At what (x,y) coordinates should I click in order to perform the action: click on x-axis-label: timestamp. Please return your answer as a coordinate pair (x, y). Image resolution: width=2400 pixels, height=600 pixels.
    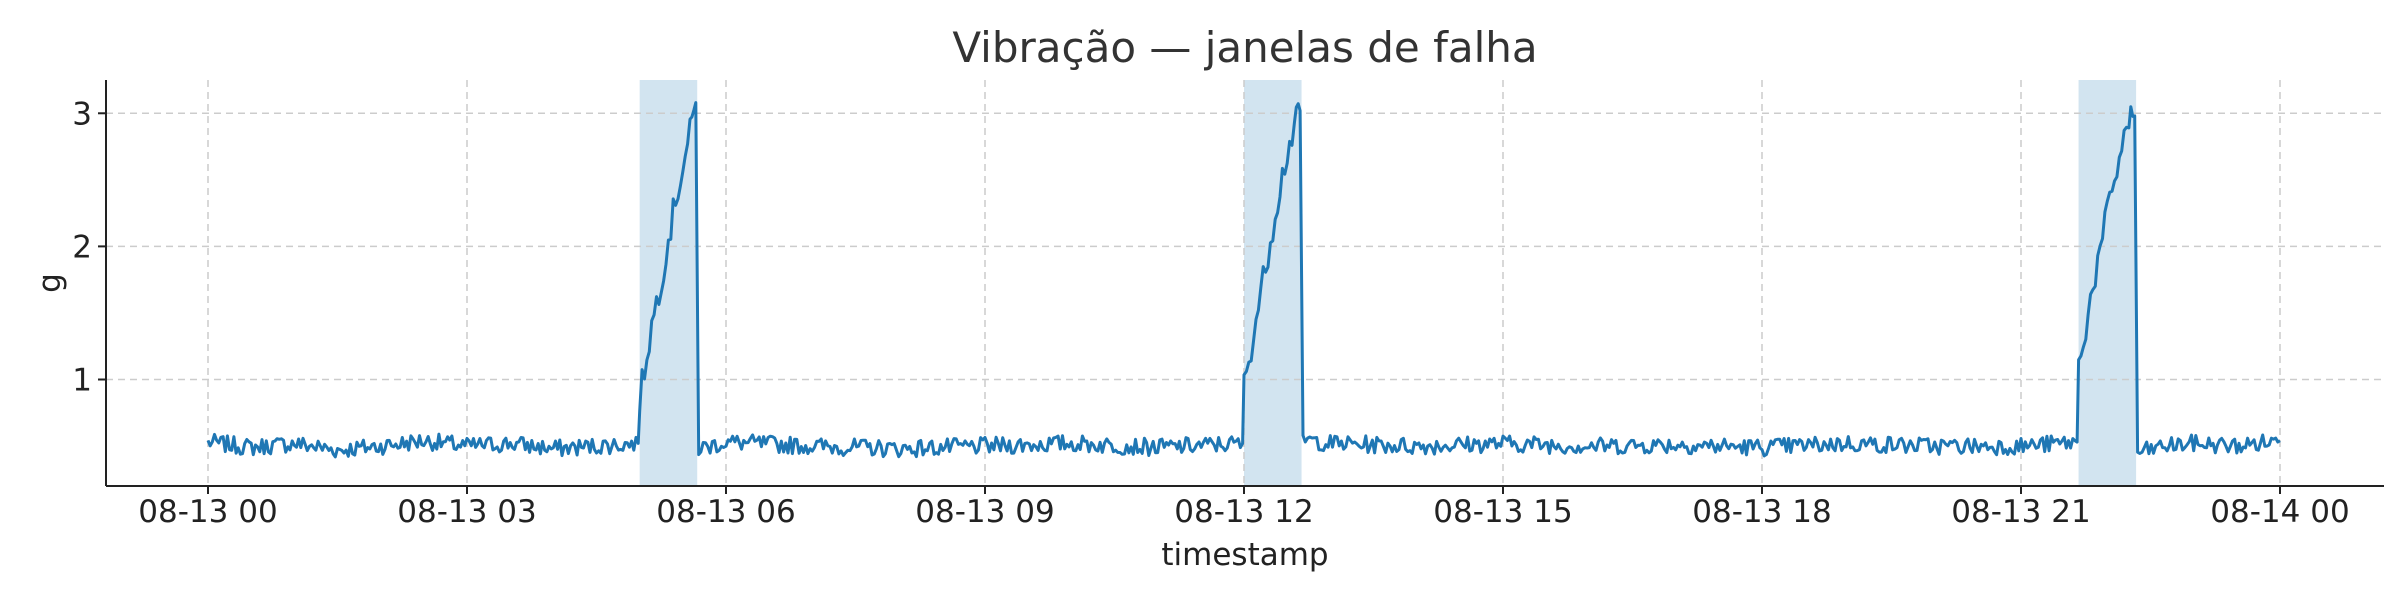
    Looking at the image, I should click on (1244, 555).